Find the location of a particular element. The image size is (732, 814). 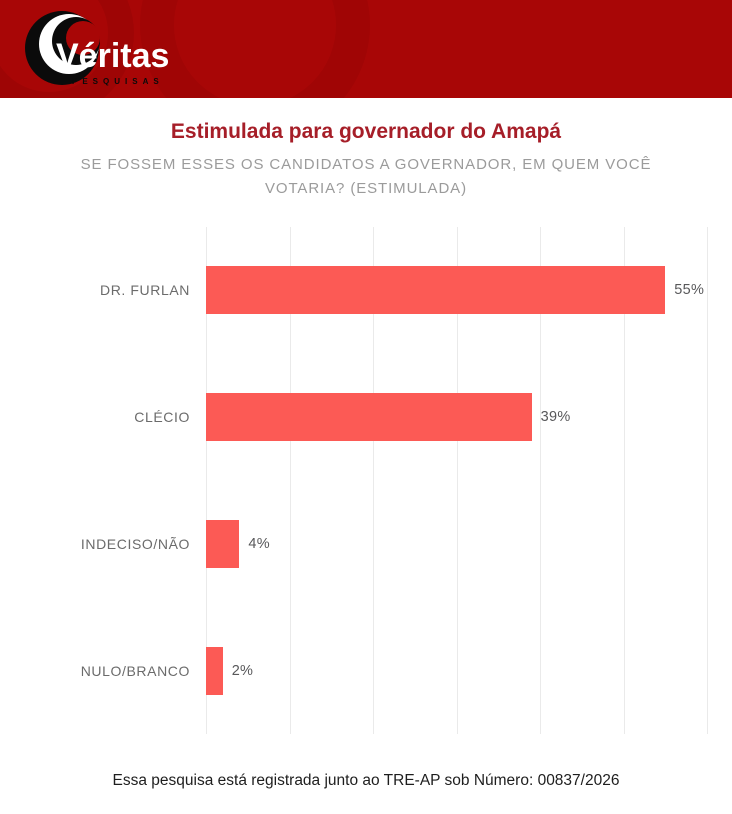

page-title: Estimulada para governador do Amapá is located at coordinates (366, 131).